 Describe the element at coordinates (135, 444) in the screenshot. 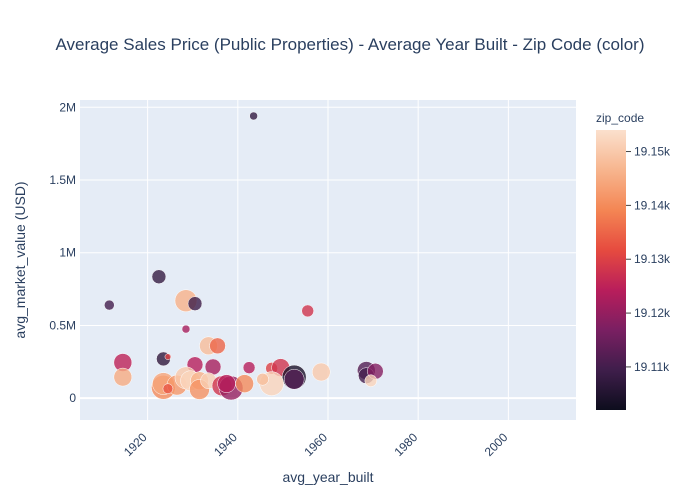

I see `x-tick-label: 1920` at that location.